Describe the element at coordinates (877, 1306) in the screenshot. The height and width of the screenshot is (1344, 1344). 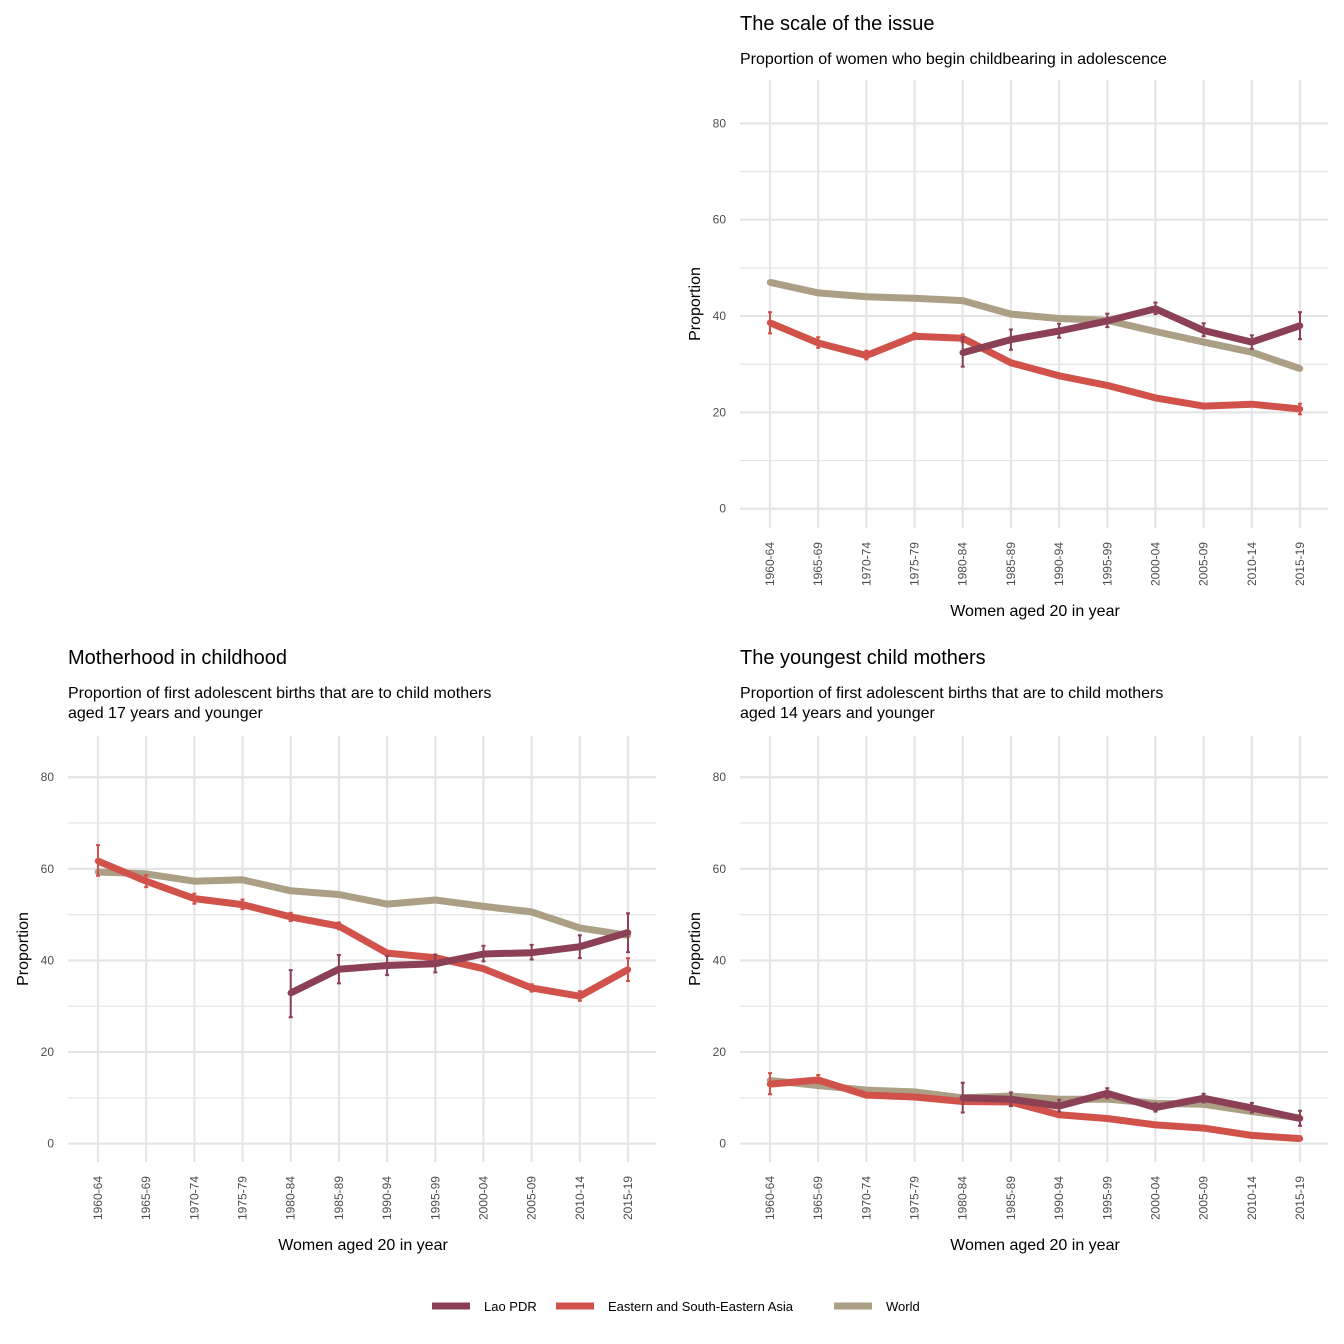
I see `legend-item-world: World` at that location.